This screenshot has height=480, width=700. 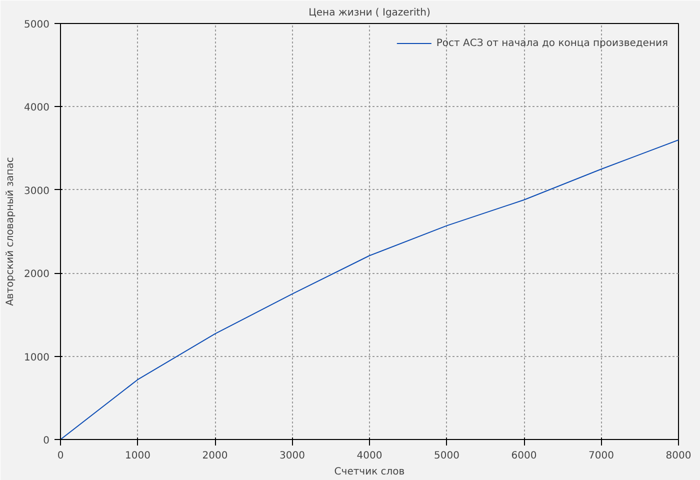 I want to click on x-tick-label: 6000, so click(x=524, y=456).